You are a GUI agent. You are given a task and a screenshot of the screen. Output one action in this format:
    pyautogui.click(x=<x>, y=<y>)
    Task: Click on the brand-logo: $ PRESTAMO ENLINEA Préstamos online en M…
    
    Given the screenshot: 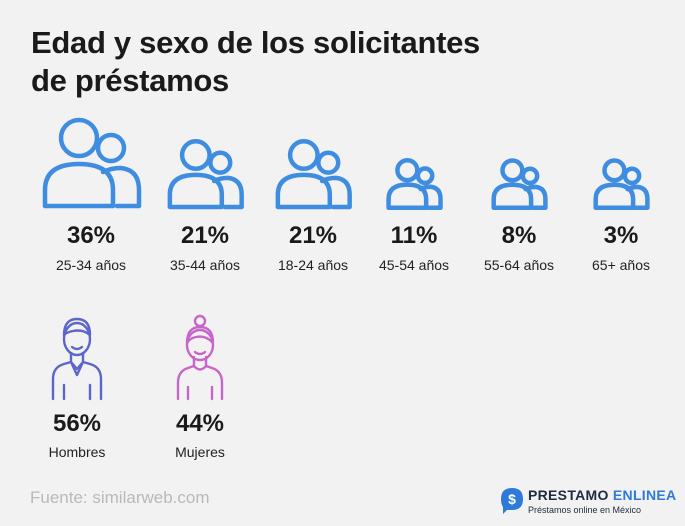 What is the action you would take?
    pyautogui.click(x=588, y=501)
    